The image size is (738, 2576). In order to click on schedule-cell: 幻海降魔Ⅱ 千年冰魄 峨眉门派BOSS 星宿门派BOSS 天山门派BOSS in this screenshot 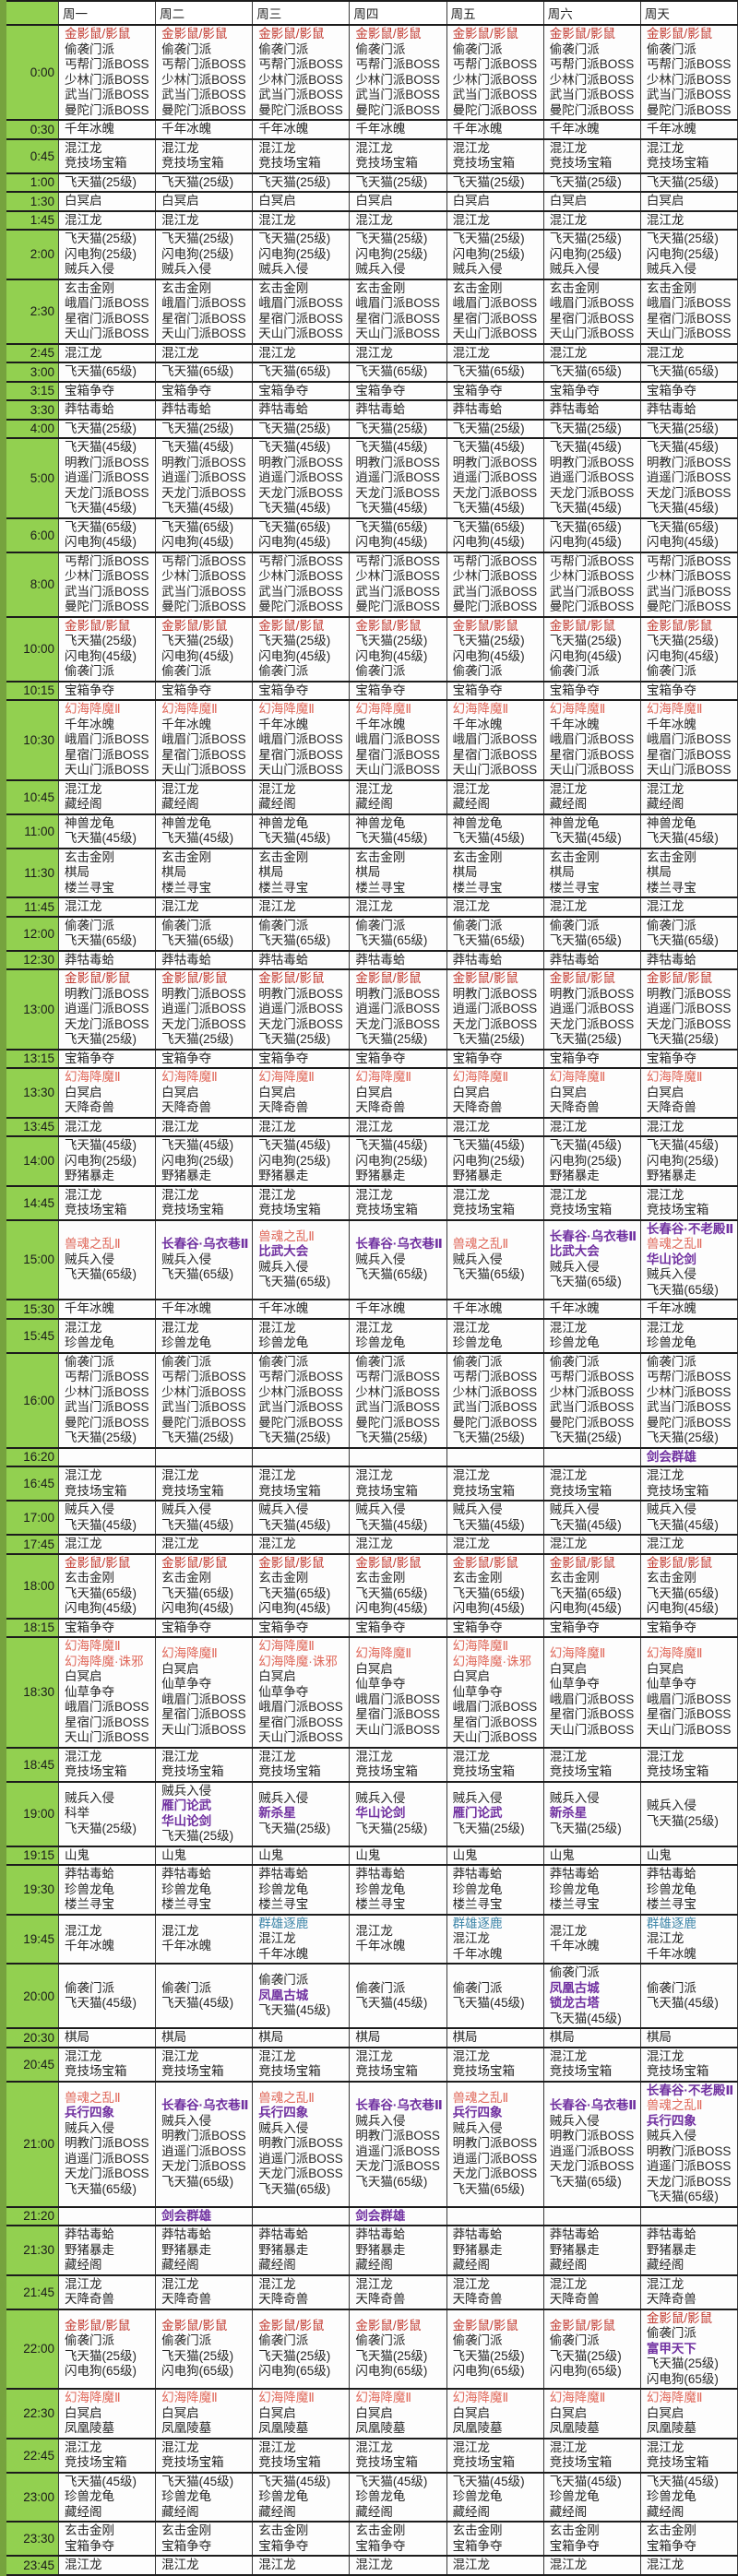, I will do `click(107, 740)`.